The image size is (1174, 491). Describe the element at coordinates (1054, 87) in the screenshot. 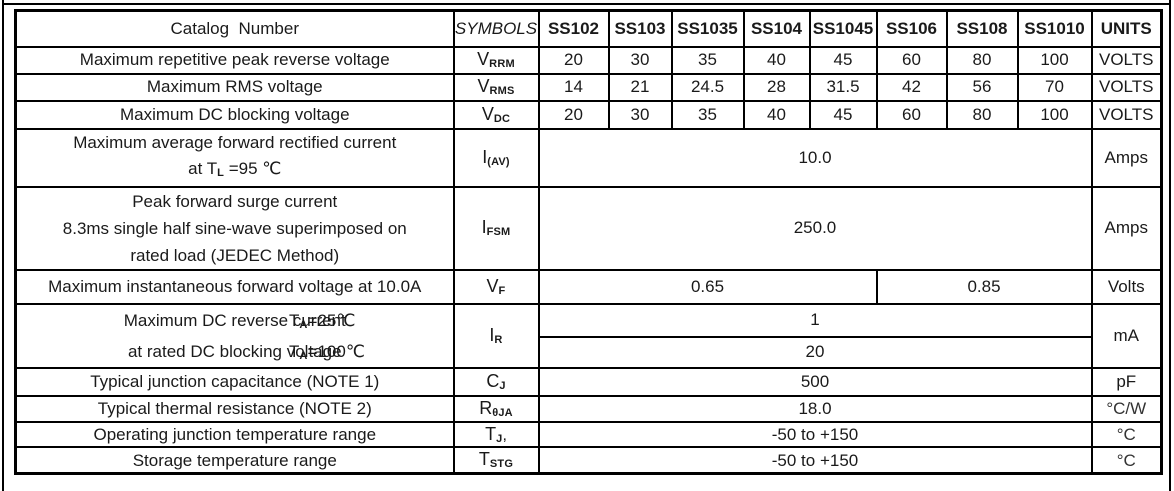

I see `vrms-value-ss1010: 70` at that location.